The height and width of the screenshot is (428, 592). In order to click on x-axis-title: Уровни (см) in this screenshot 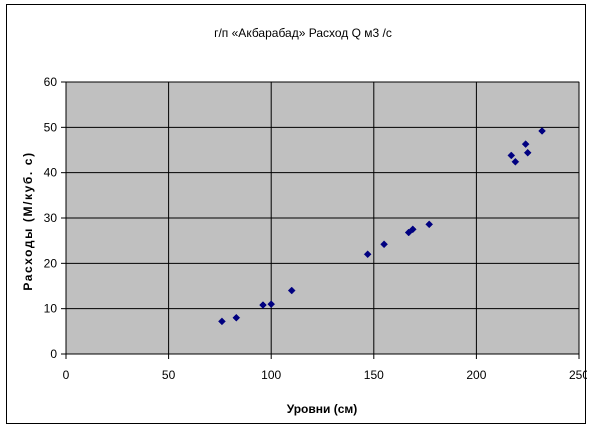, I will do `click(322, 409)`.